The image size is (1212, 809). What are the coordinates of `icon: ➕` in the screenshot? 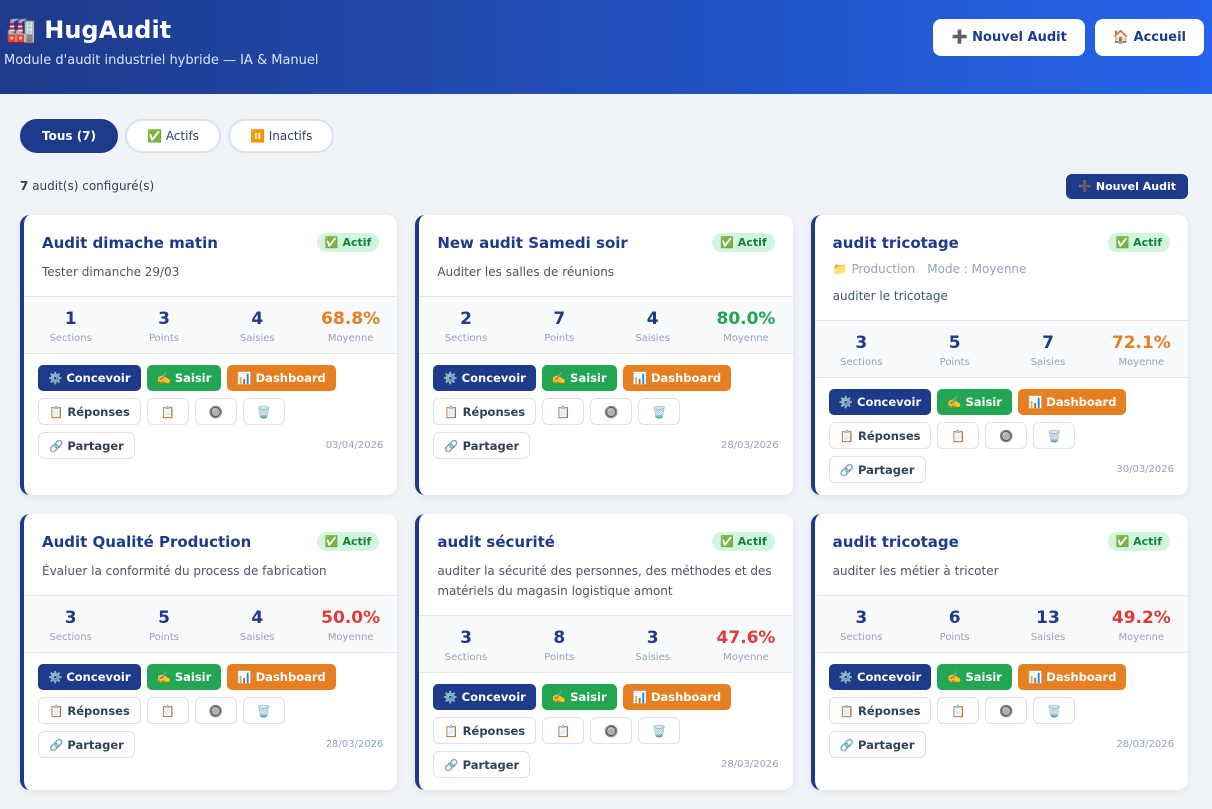 It's located at (959, 37).